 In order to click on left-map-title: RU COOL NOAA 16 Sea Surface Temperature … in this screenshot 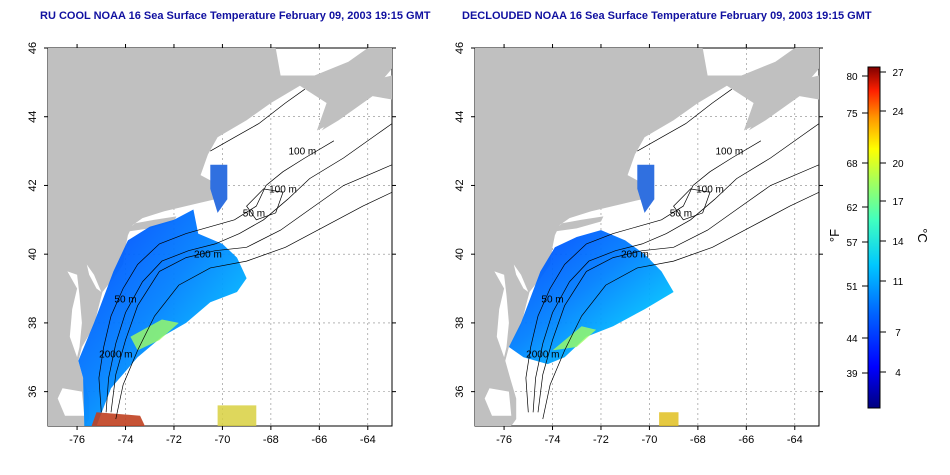, I will do `click(235, 16)`.